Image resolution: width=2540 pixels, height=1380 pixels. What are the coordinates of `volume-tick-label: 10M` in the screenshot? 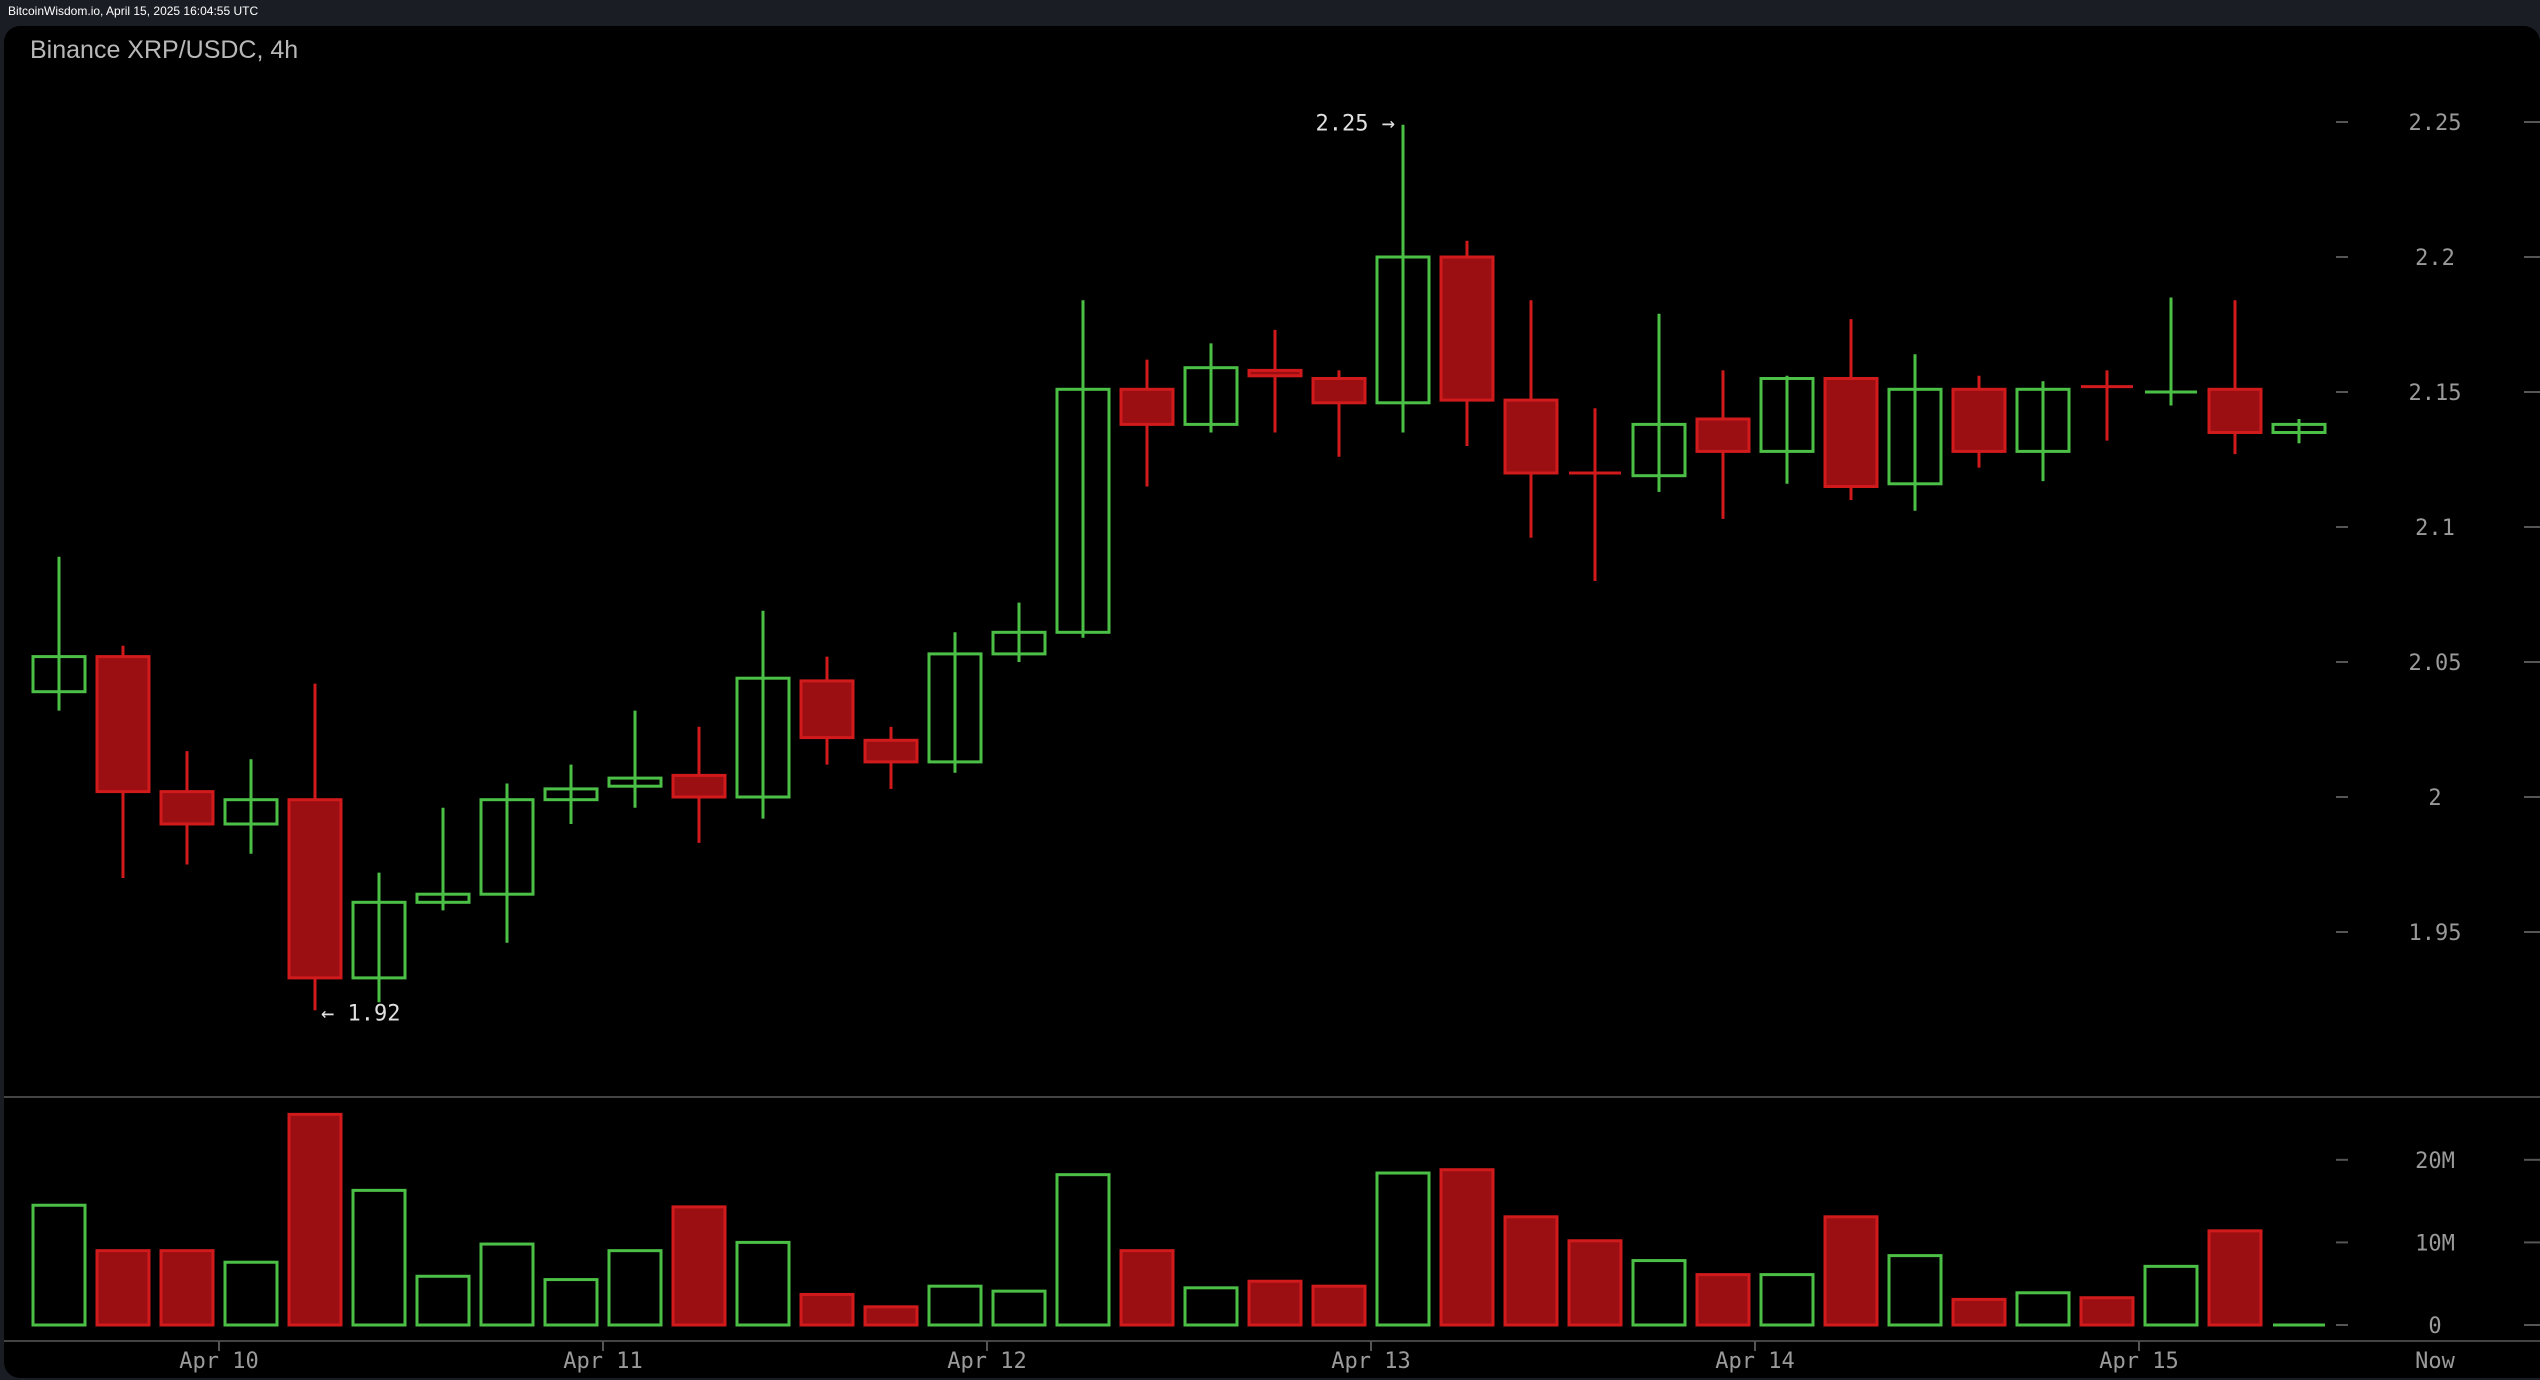 It's located at (2435, 1243).